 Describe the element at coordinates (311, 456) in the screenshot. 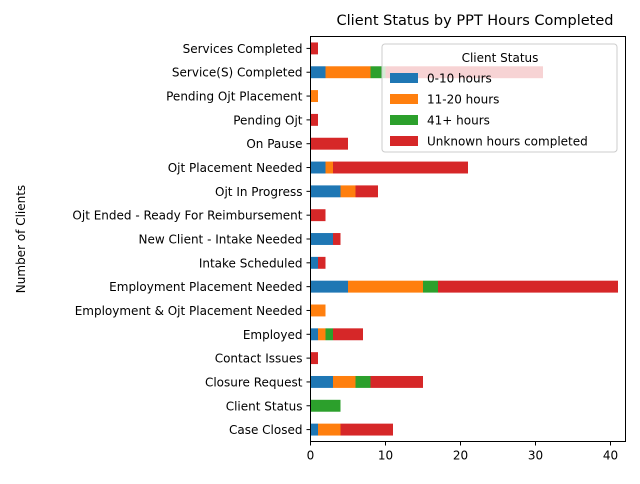

I see `x-tick-label: 0` at that location.